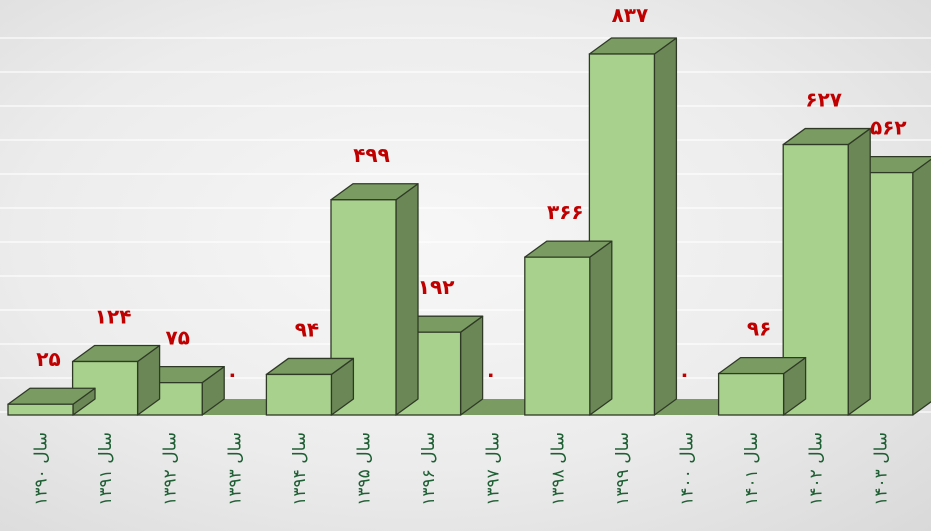  What do you see at coordinates (371, 155) in the screenshot?
I see `value-label: ۴۹۹` at bounding box center [371, 155].